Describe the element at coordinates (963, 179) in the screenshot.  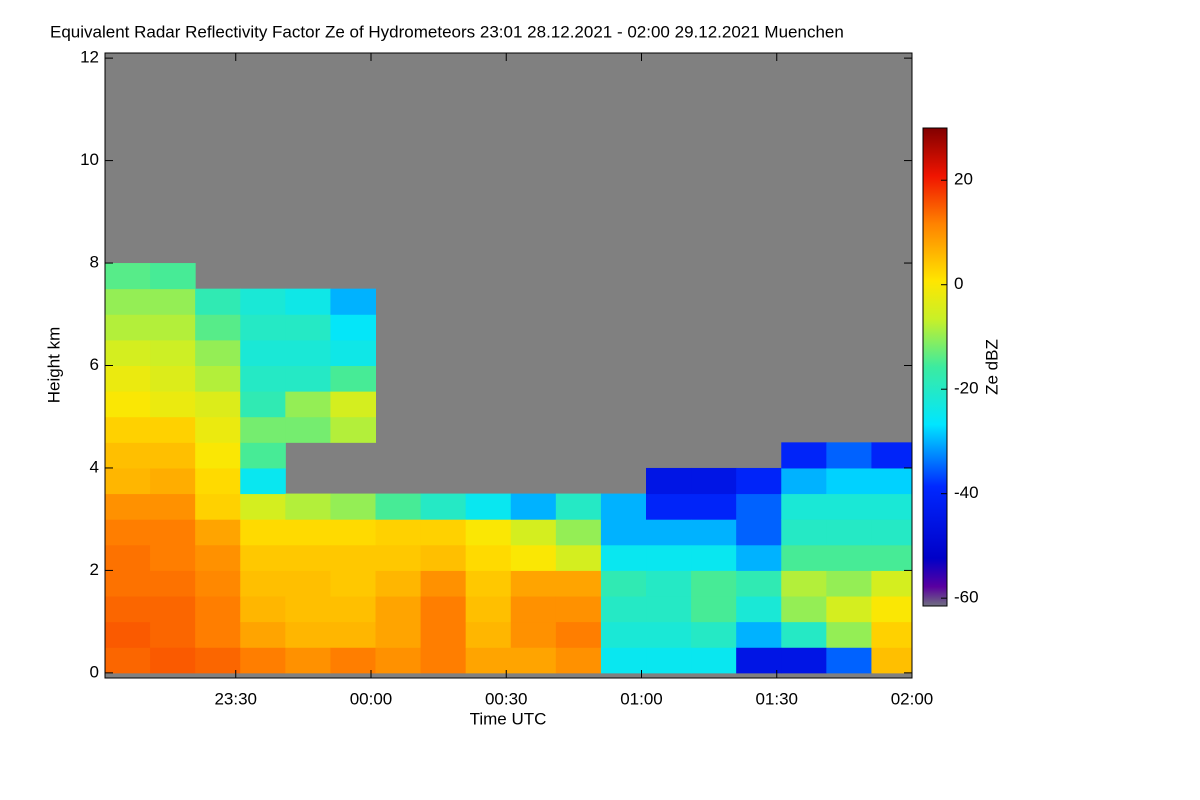
I see `colorbar-tick-label: 20` at that location.